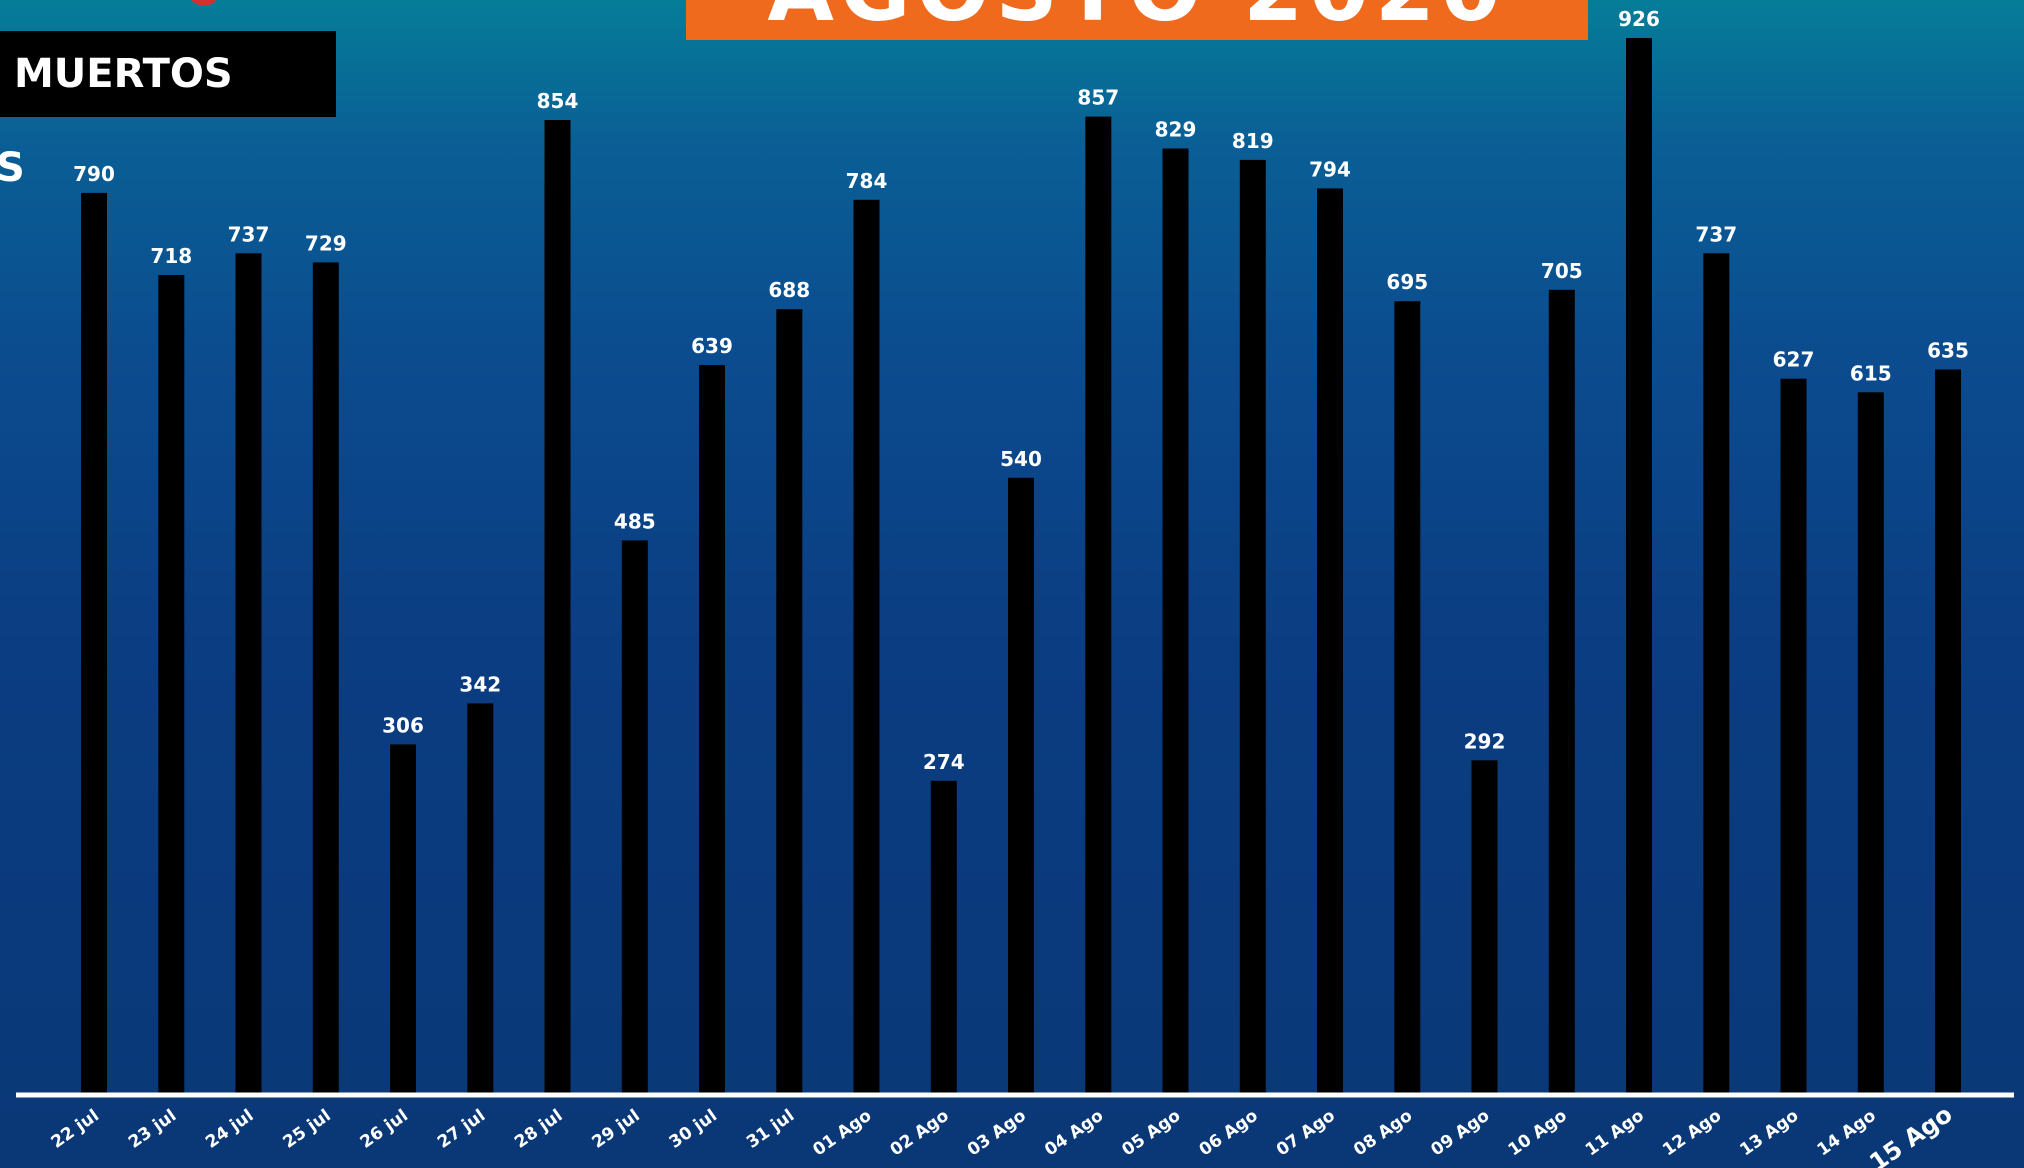 This screenshot has width=2024, height=1168. Describe the element at coordinates (248, 673) in the screenshot. I see `bar-24-jul` at that location.